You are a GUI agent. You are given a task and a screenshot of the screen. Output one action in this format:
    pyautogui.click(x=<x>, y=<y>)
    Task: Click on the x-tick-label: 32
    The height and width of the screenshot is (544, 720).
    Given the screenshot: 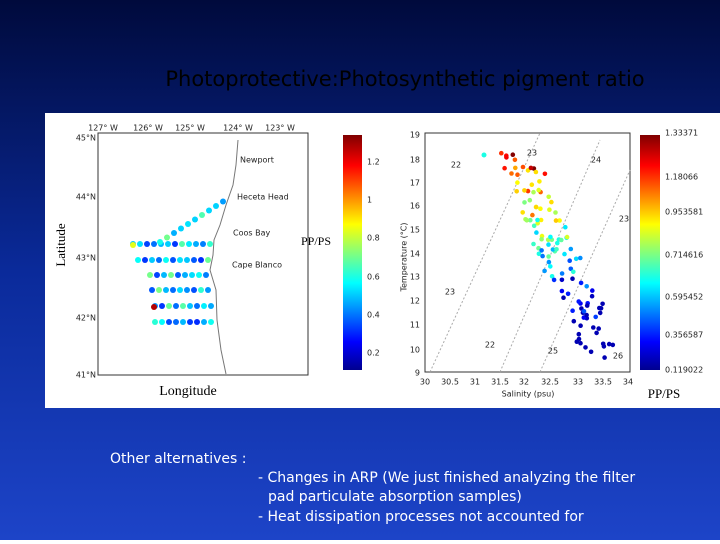 What is the action you would take?
    pyautogui.click(x=524, y=382)
    